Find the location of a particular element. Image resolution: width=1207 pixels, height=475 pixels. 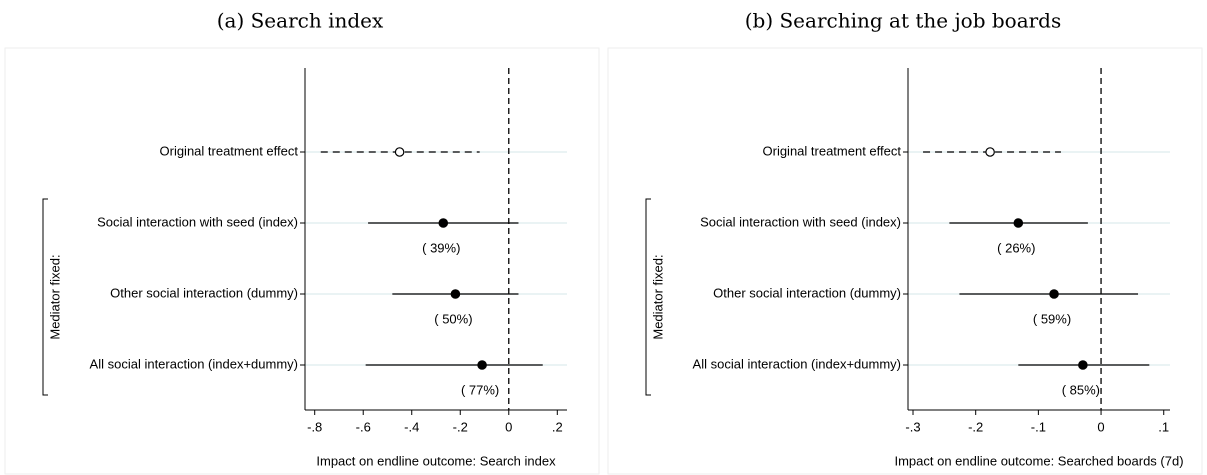

x-tick-label: -.6 is located at coordinates (363, 426).